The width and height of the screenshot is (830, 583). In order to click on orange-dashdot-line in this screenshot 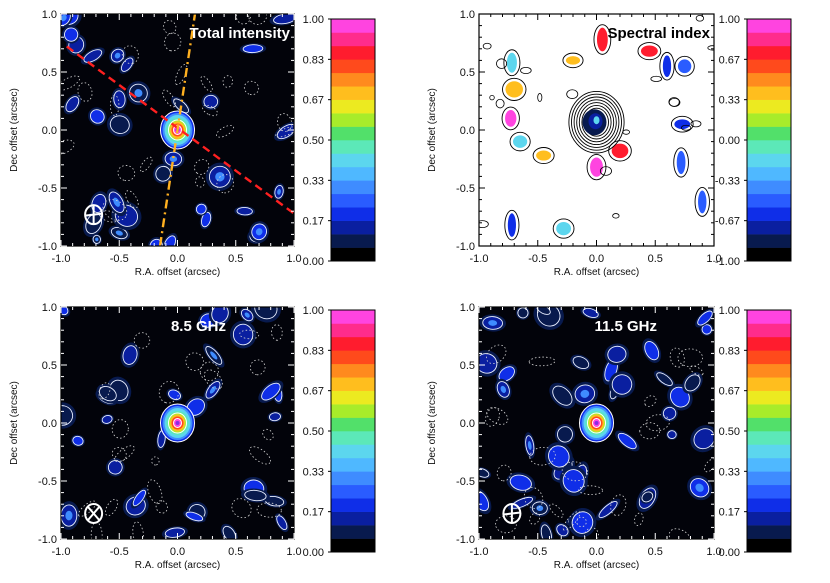, I will do `click(177, 130)`.